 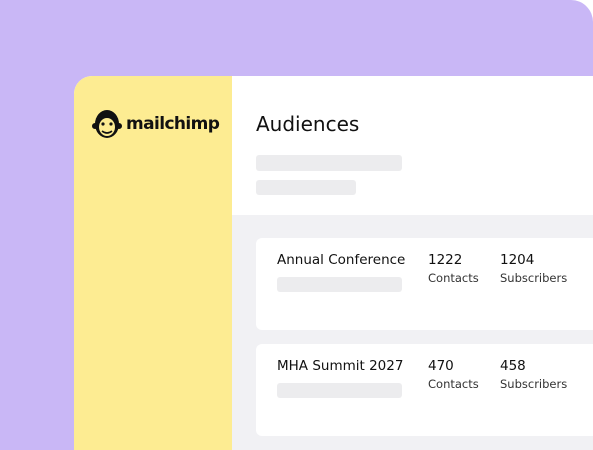 I want to click on logo: mailchimp, so click(x=156, y=124).